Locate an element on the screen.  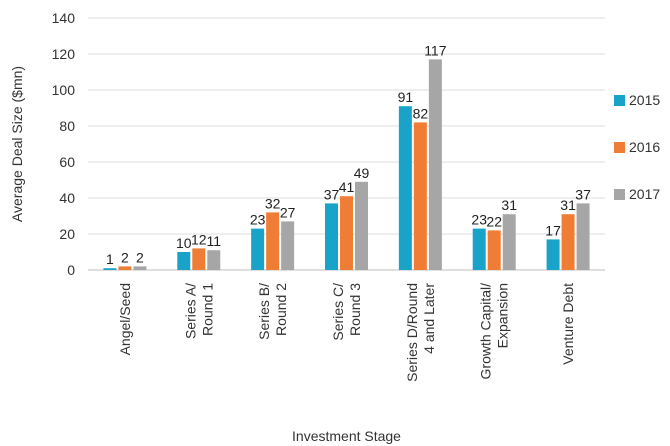
x-tick-label: Series B/Round 2 is located at coordinates (272, 311).